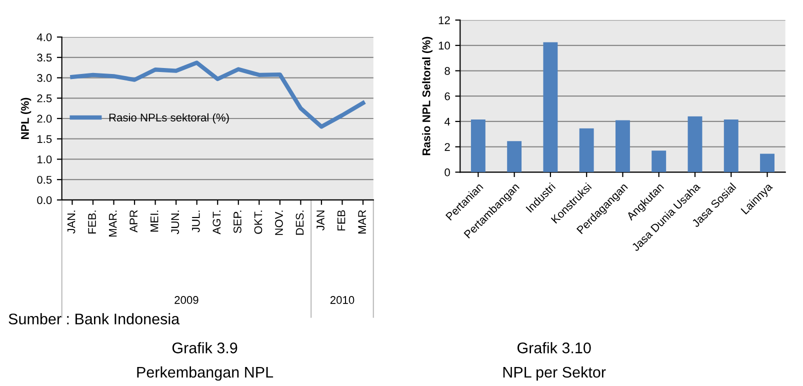 The height and width of the screenshot is (386, 803). Describe the element at coordinates (44, 180) in the screenshot. I see `y-tick-label: 0.5` at that location.